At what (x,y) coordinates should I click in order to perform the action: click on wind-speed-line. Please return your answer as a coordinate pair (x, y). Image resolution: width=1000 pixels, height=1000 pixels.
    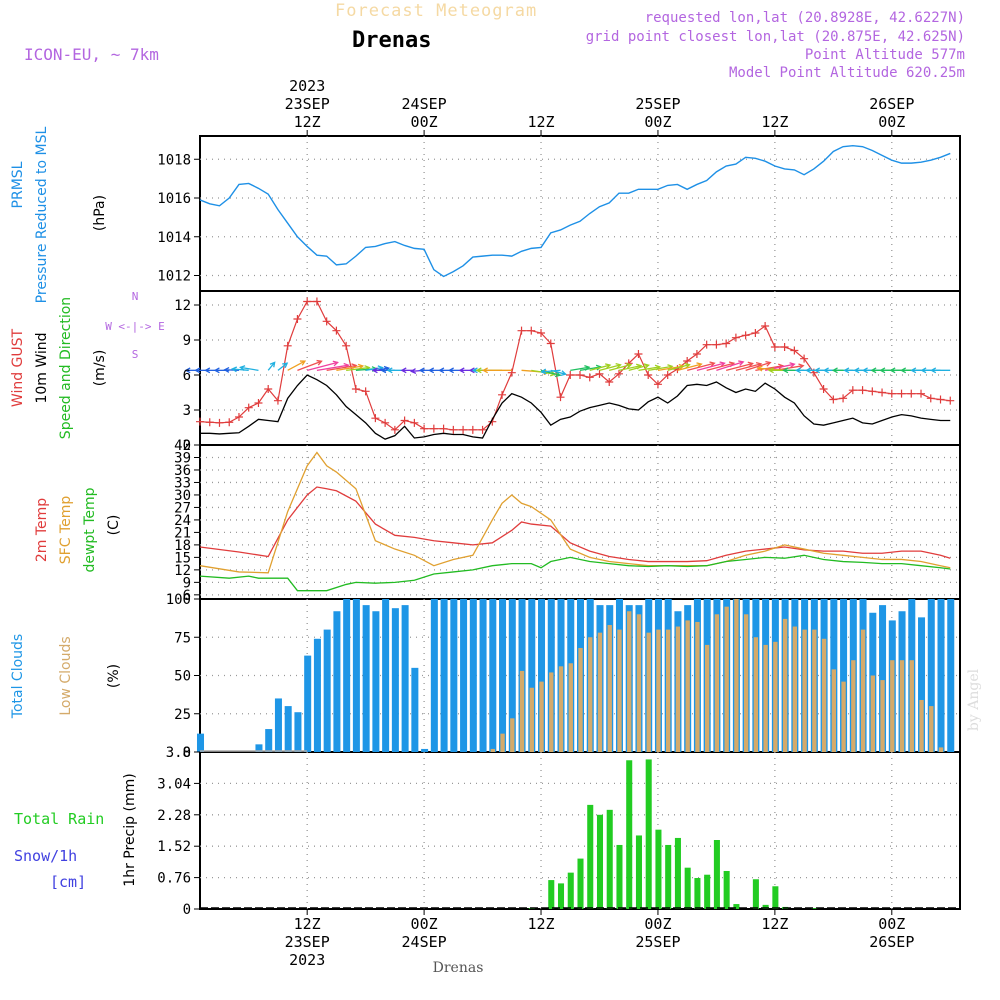
    Looking at the image, I should click on (575, 407).